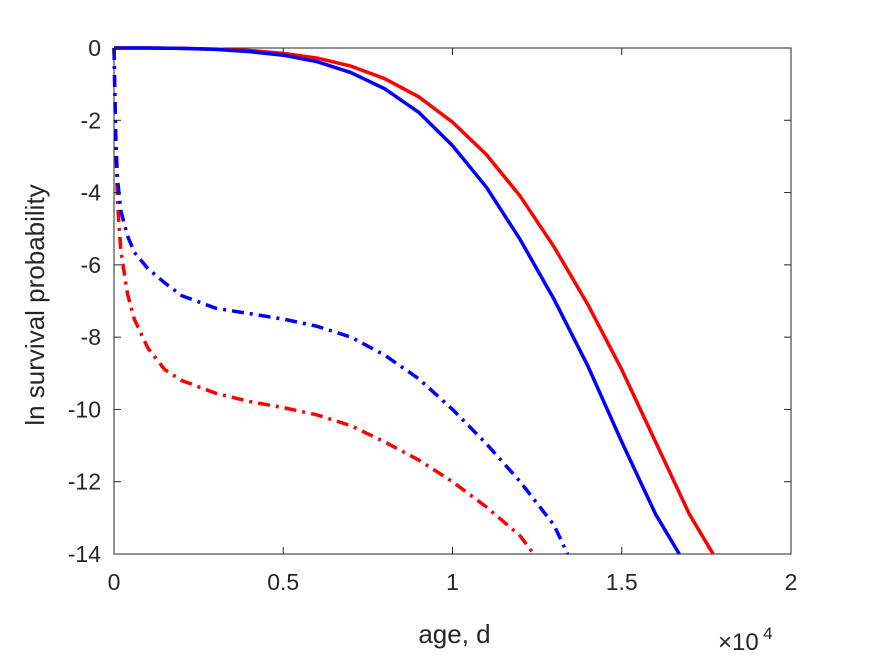 This screenshot has width=875, height=656. What do you see at coordinates (738, 642) in the screenshot?
I see `x-axis-exponent-base: ×10` at bounding box center [738, 642].